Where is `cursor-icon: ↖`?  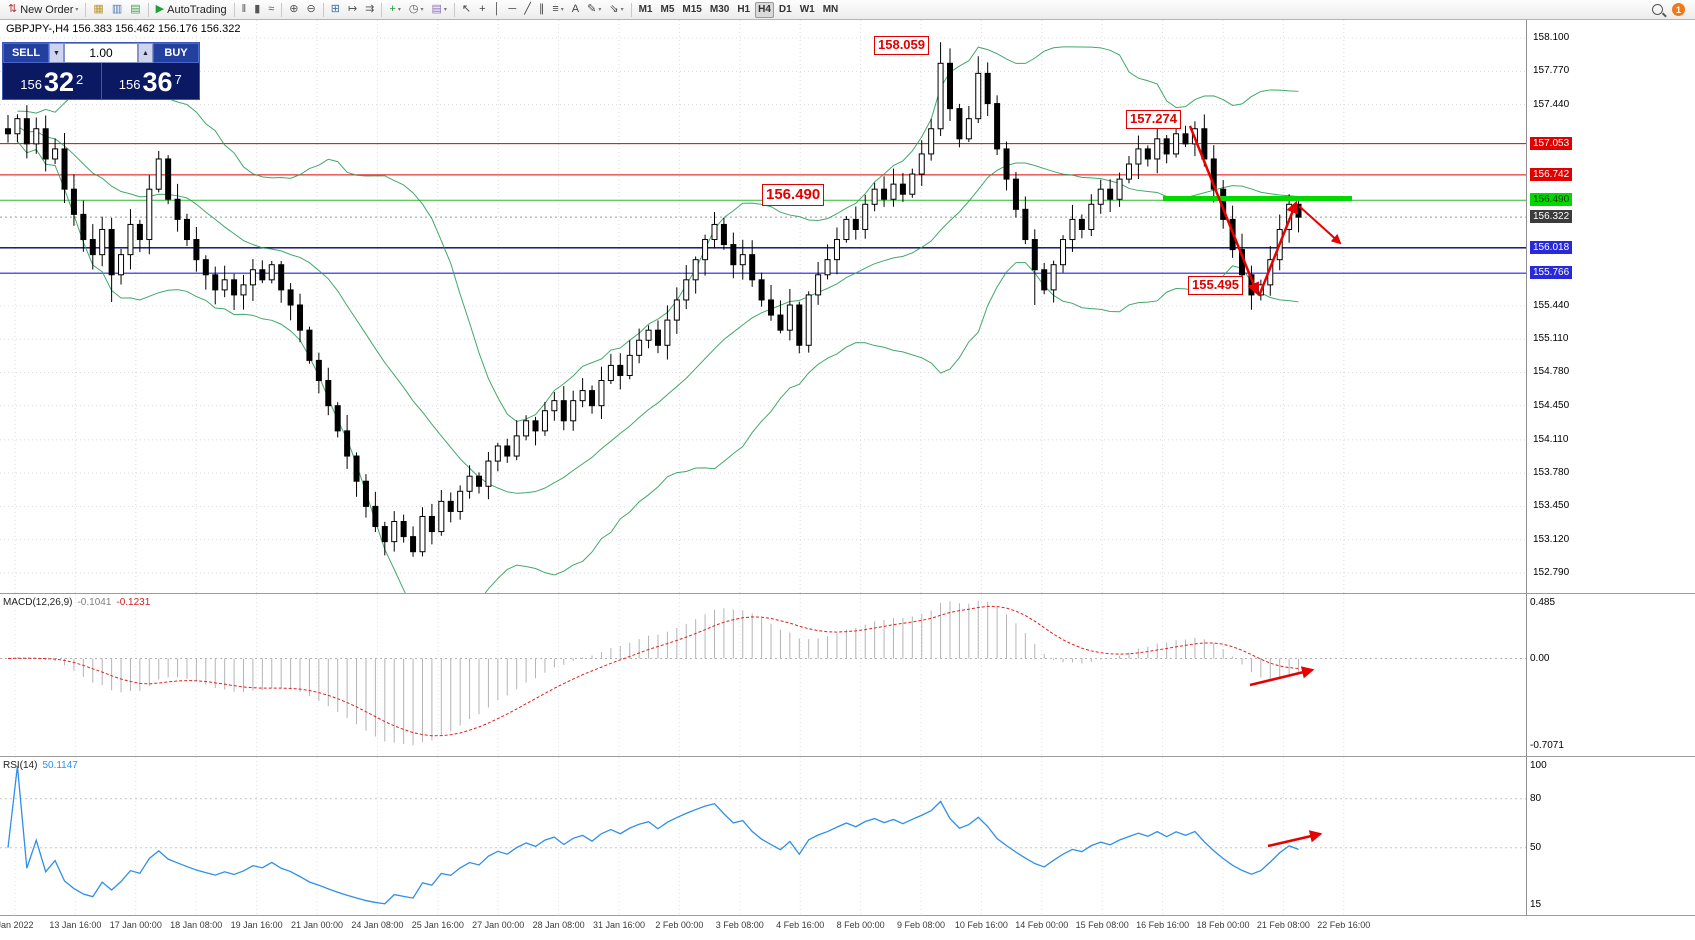
cursor-icon: ↖ is located at coordinates (466, 10).